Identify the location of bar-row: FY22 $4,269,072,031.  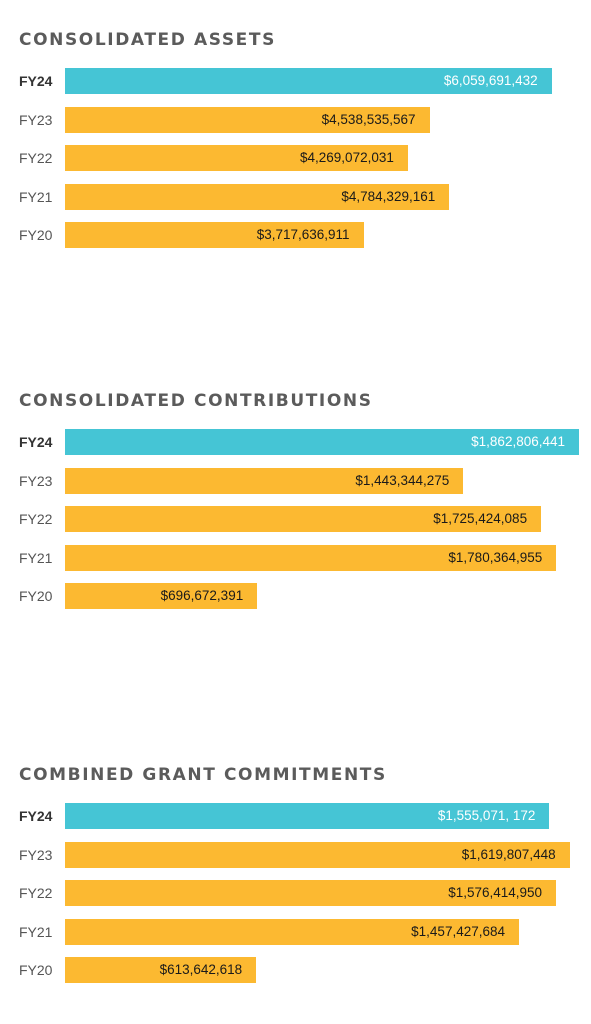
(295, 158).